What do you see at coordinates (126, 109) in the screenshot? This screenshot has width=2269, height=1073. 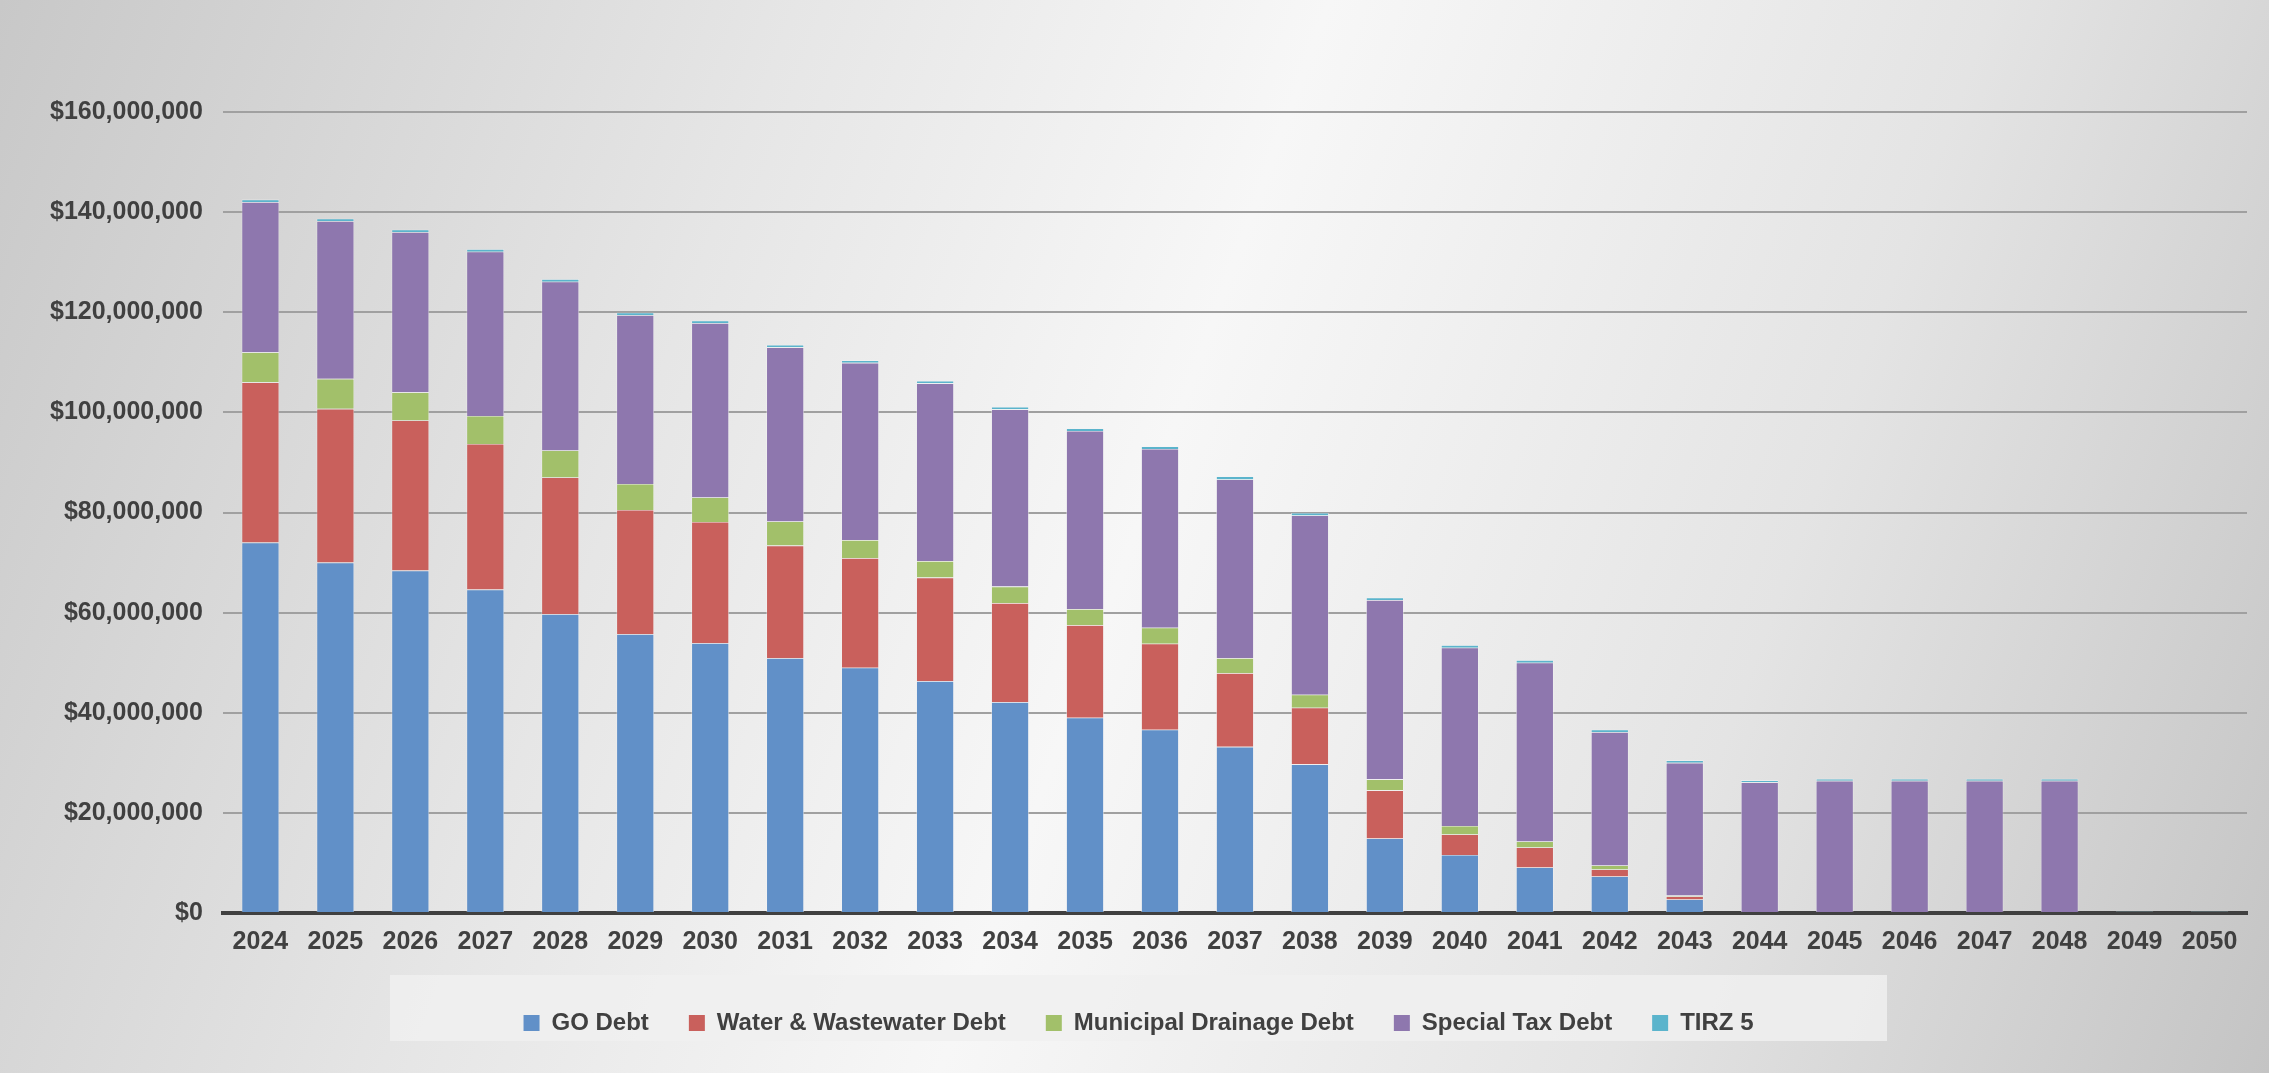 I see `y-tick-label: $160,000,000` at bounding box center [126, 109].